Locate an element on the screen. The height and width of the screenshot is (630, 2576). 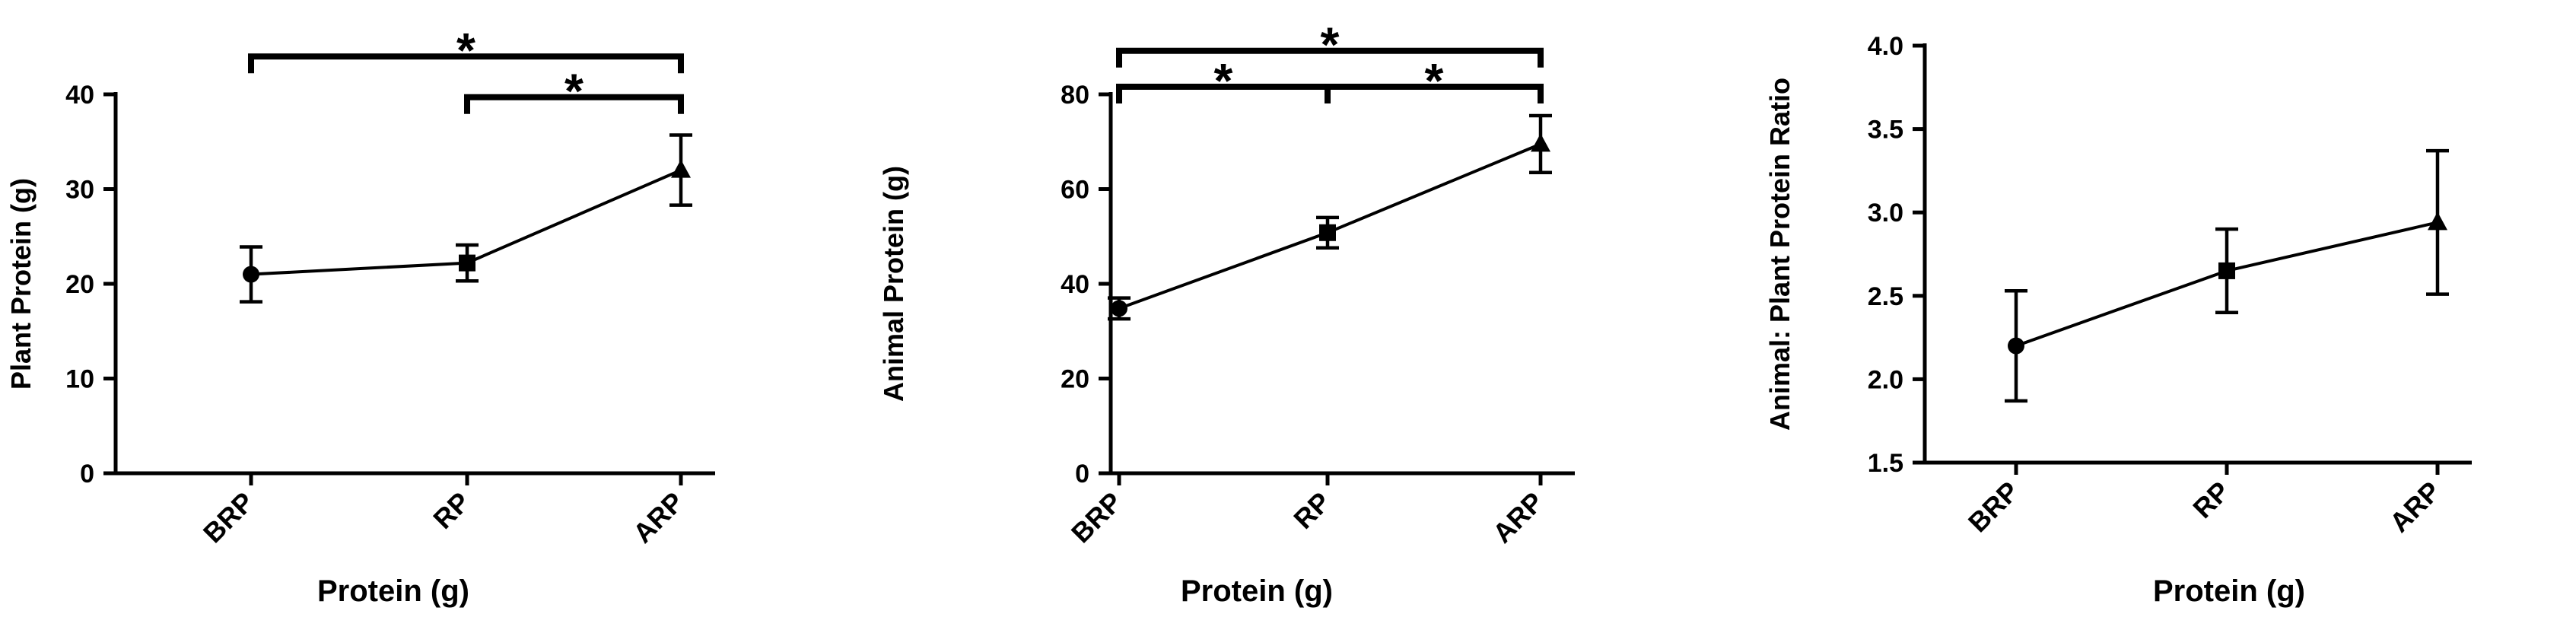
chart-2-y-tick-label: 3.0 is located at coordinates (1885, 214).